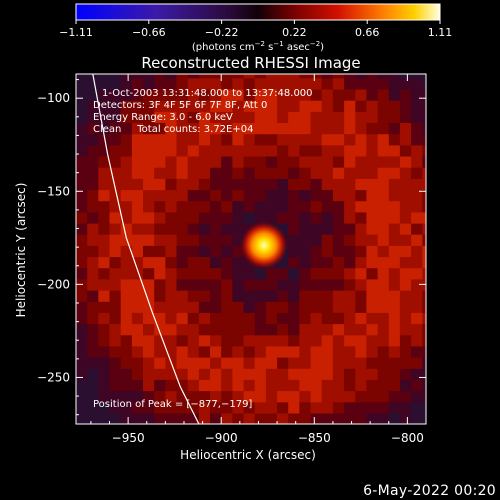 The image size is (500, 500). What do you see at coordinates (222, 32) in the screenshot?
I see `colorbar-tick-label: −0.22` at bounding box center [222, 32].